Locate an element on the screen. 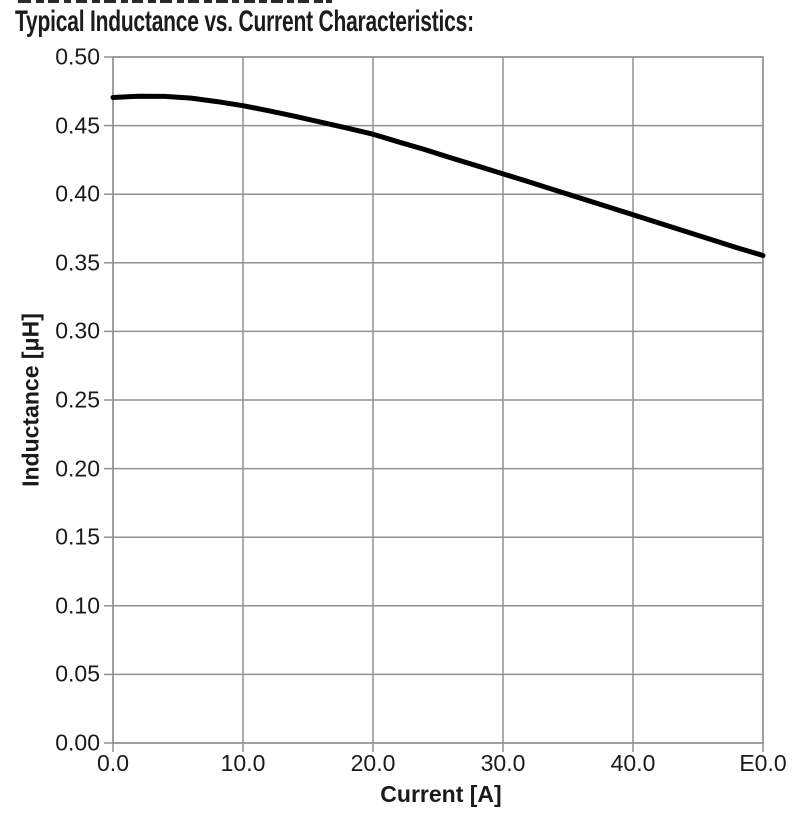  y-tick-label: 0.15 is located at coordinates (77, 536).